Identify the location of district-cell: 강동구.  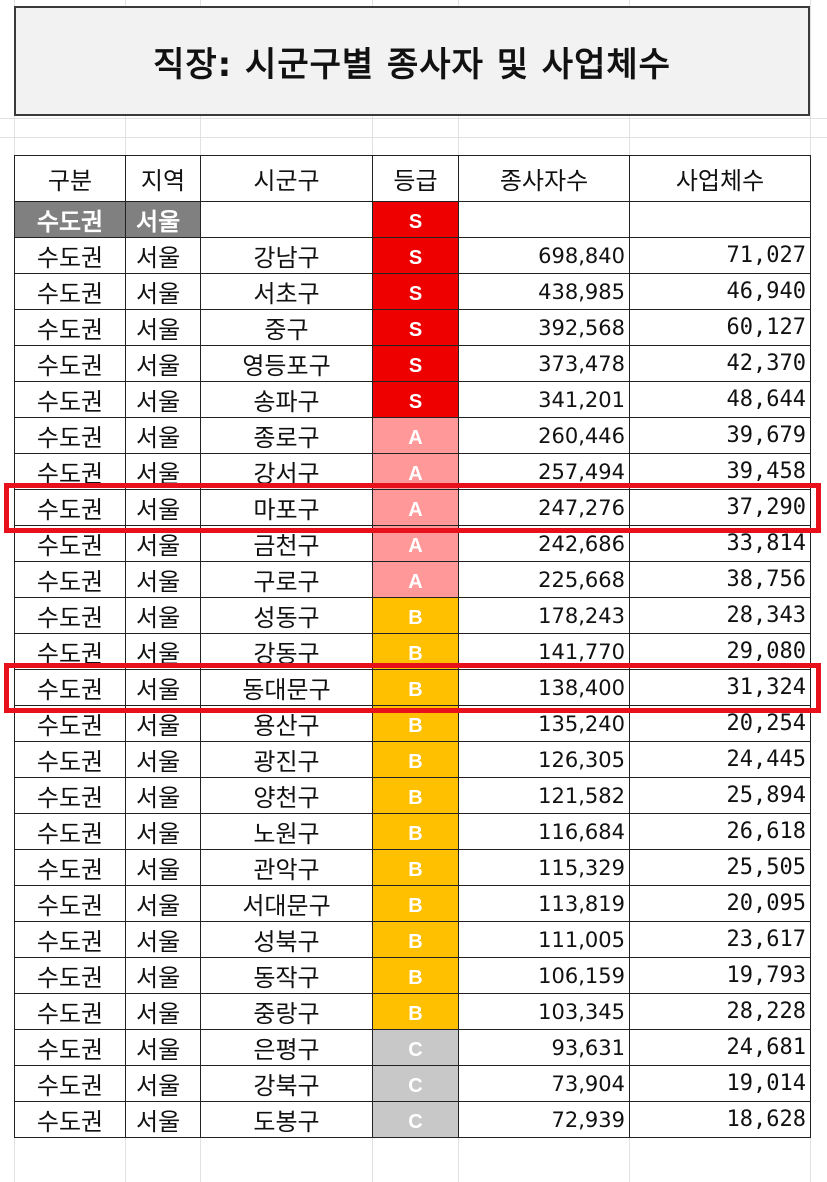
(286, 651).